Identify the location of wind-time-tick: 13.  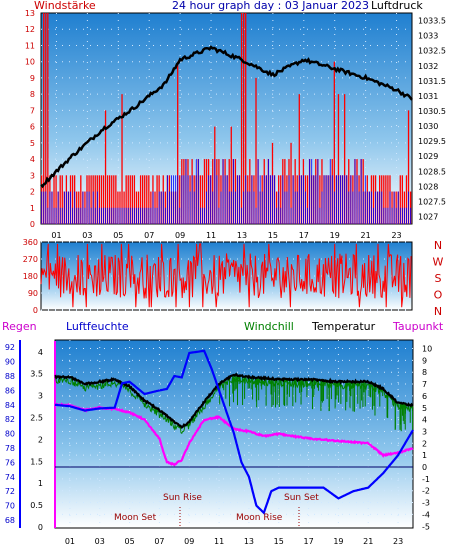
(242, 235).